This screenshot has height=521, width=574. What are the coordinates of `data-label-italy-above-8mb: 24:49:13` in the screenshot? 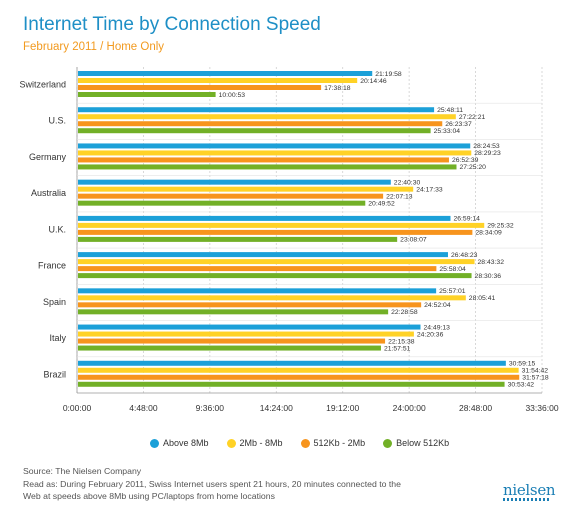 It's located at (436, 327).